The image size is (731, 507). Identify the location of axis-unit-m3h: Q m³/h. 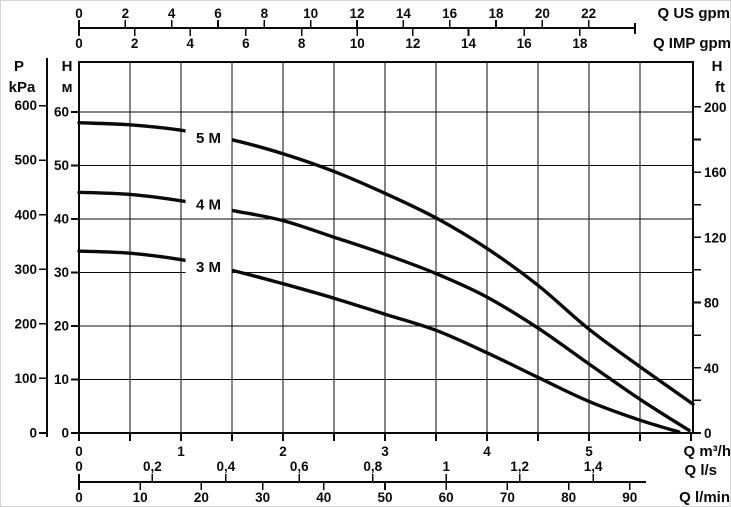
(707, 451).